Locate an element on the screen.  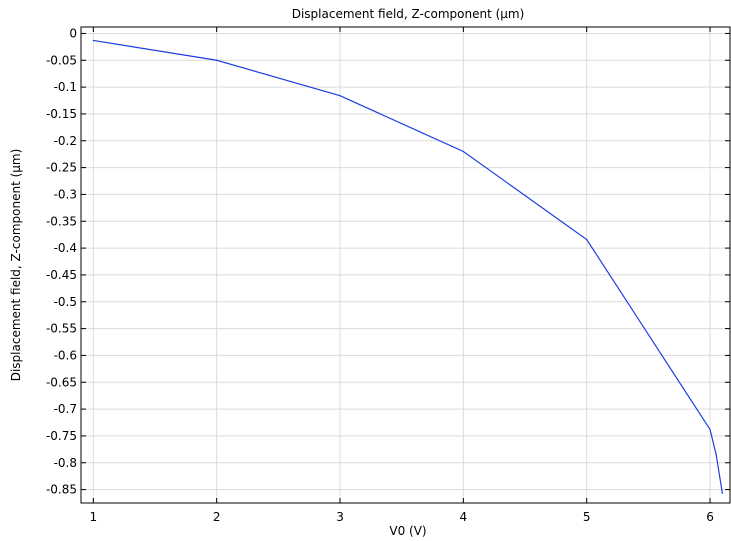
x-tick-label: 6 is located at coordinates (710, 517).